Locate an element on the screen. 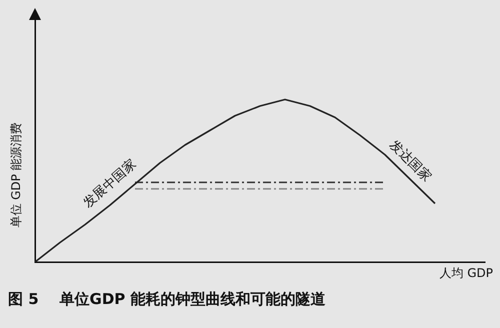  y-axis-title: 单位 GDP 能源消费 is located at coordinates (16, 175).